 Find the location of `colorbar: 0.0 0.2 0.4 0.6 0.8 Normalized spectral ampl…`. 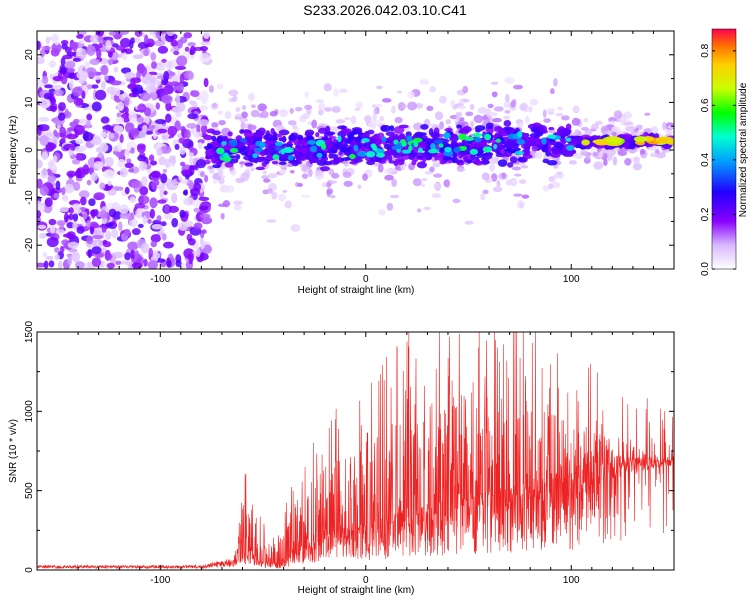

colorbar: 0.0 0.2 0.4 0.6 0.8 Normalized spectral ampl… is located at coordinates (724, 152).